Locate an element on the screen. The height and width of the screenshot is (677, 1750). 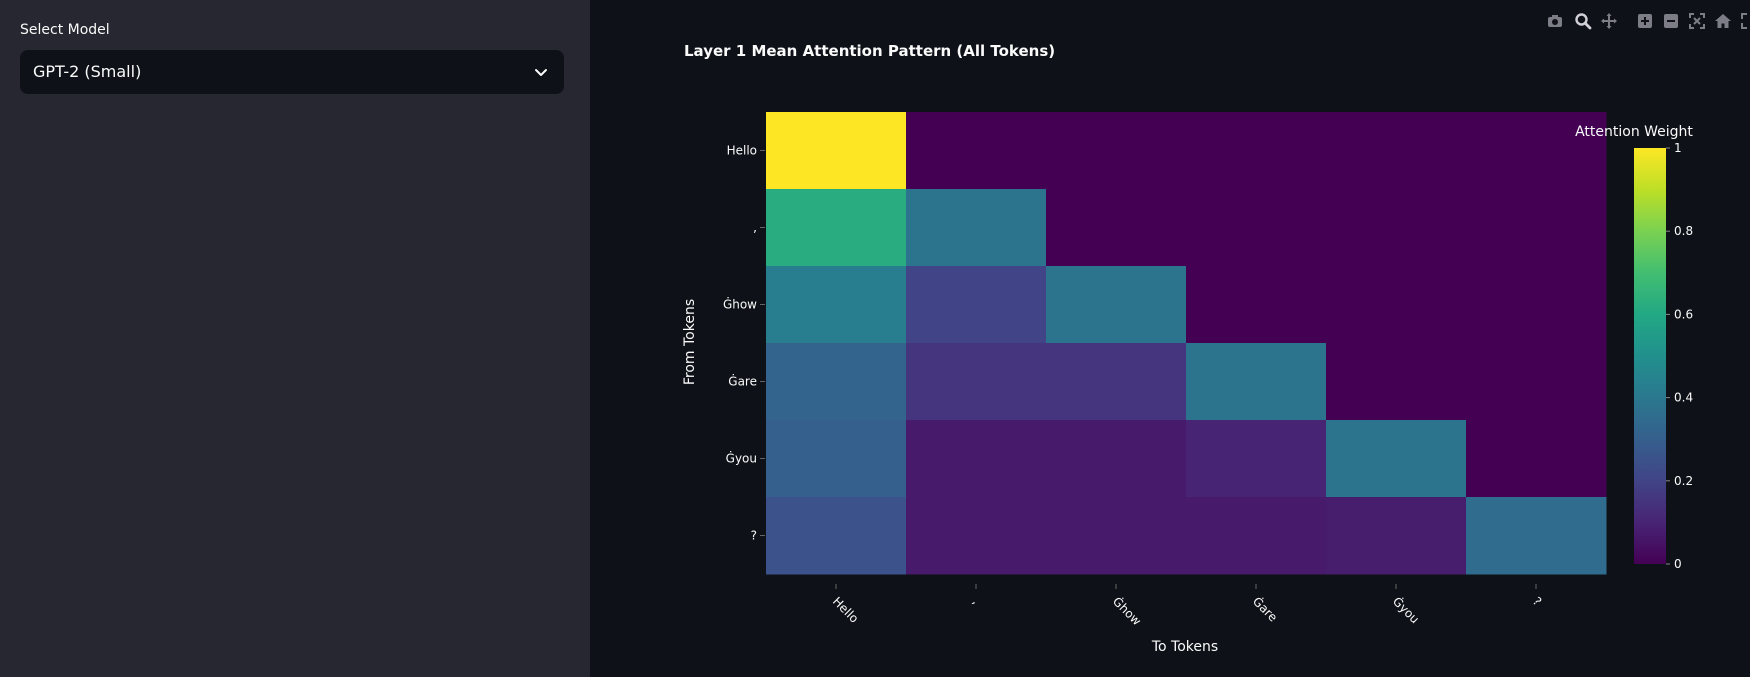
model-select-value: GPT-2 (Small) is located at coordinates (87, 71).